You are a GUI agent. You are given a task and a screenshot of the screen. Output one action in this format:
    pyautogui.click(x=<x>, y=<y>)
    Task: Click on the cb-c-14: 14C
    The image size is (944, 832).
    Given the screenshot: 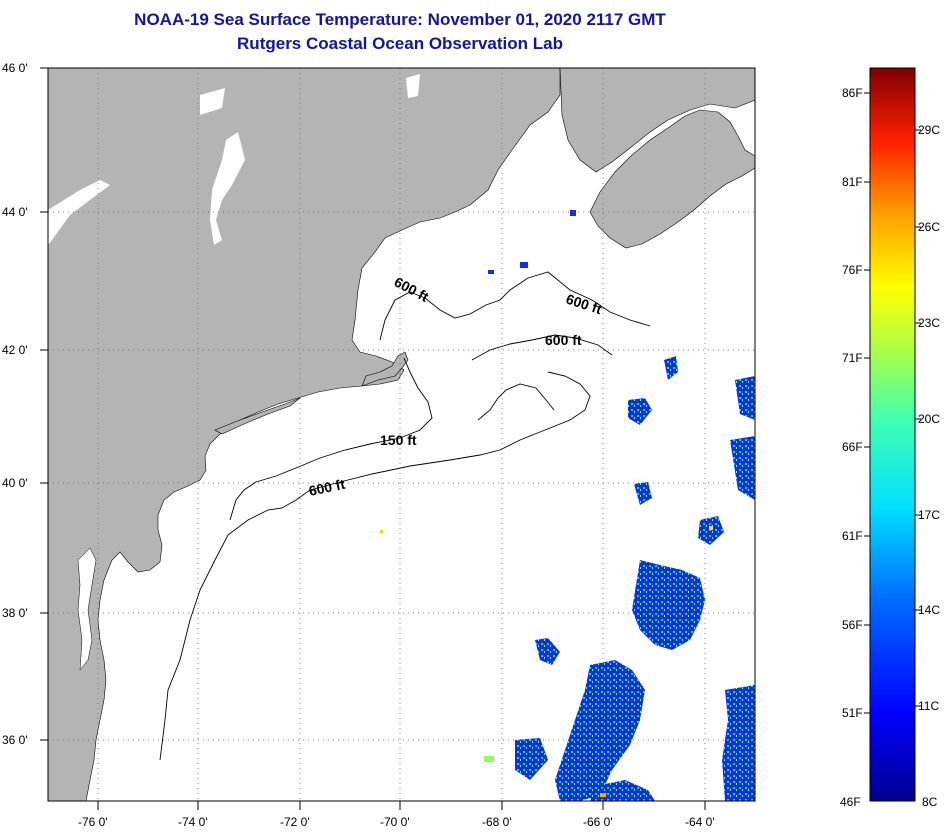 What is the action you would take?
    pyautogui.click(x=929, y=610)
    